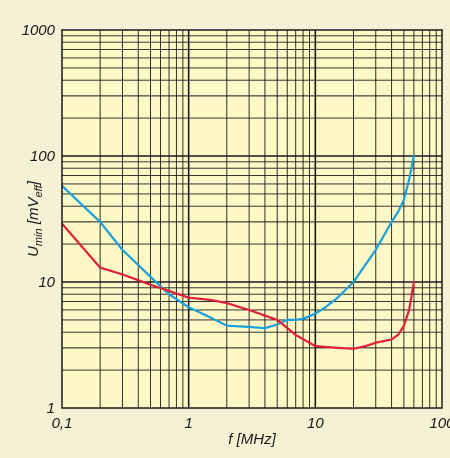 This screenshot has width=450, height=458. I want to click on y-tick-label: 1000, so click(39, 30).